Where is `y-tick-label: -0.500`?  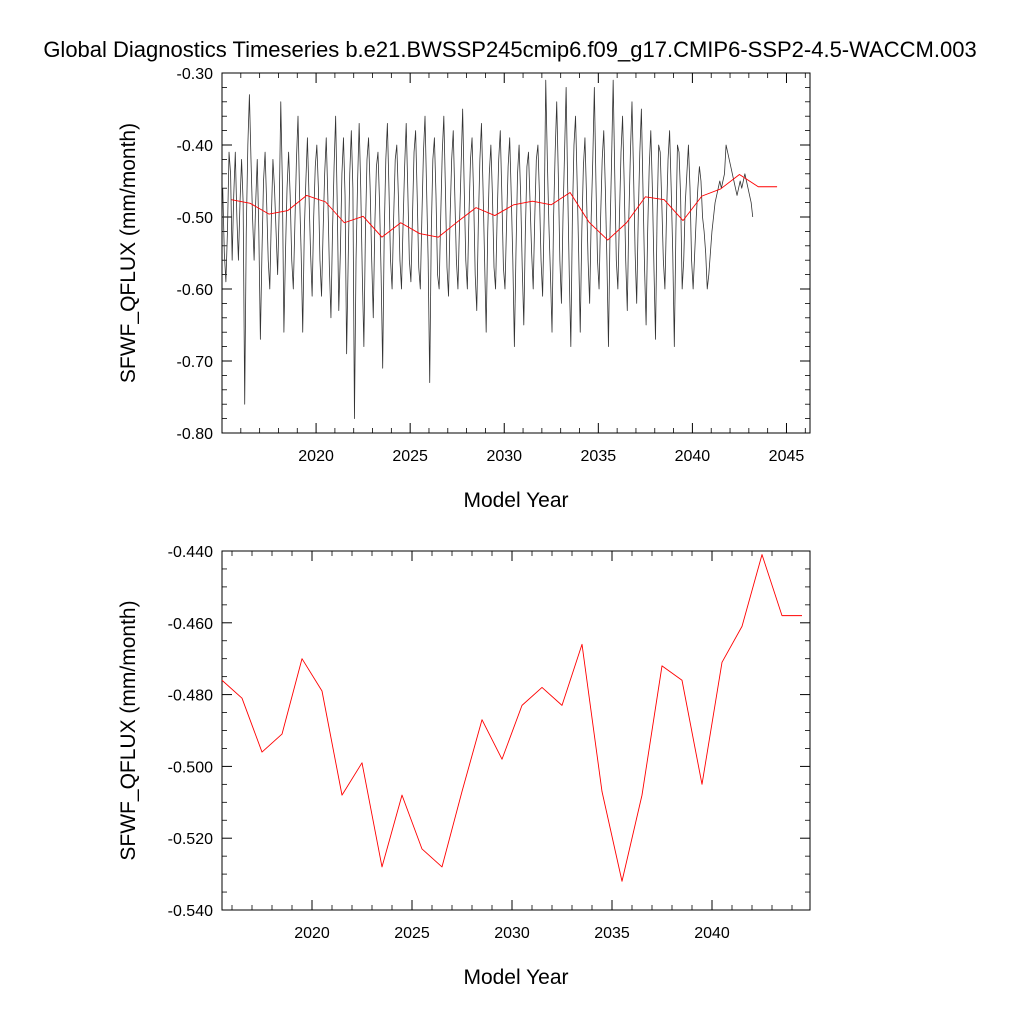 y-tick-label: -0.500 is located at coordinates (190, 767).